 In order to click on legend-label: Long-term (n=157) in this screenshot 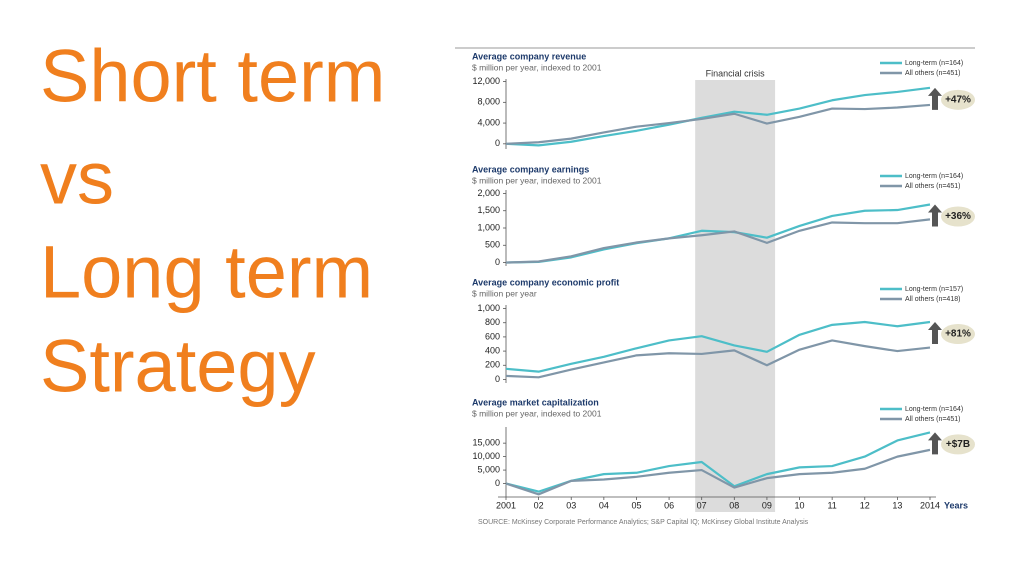, I will do `click(934, 289)`.